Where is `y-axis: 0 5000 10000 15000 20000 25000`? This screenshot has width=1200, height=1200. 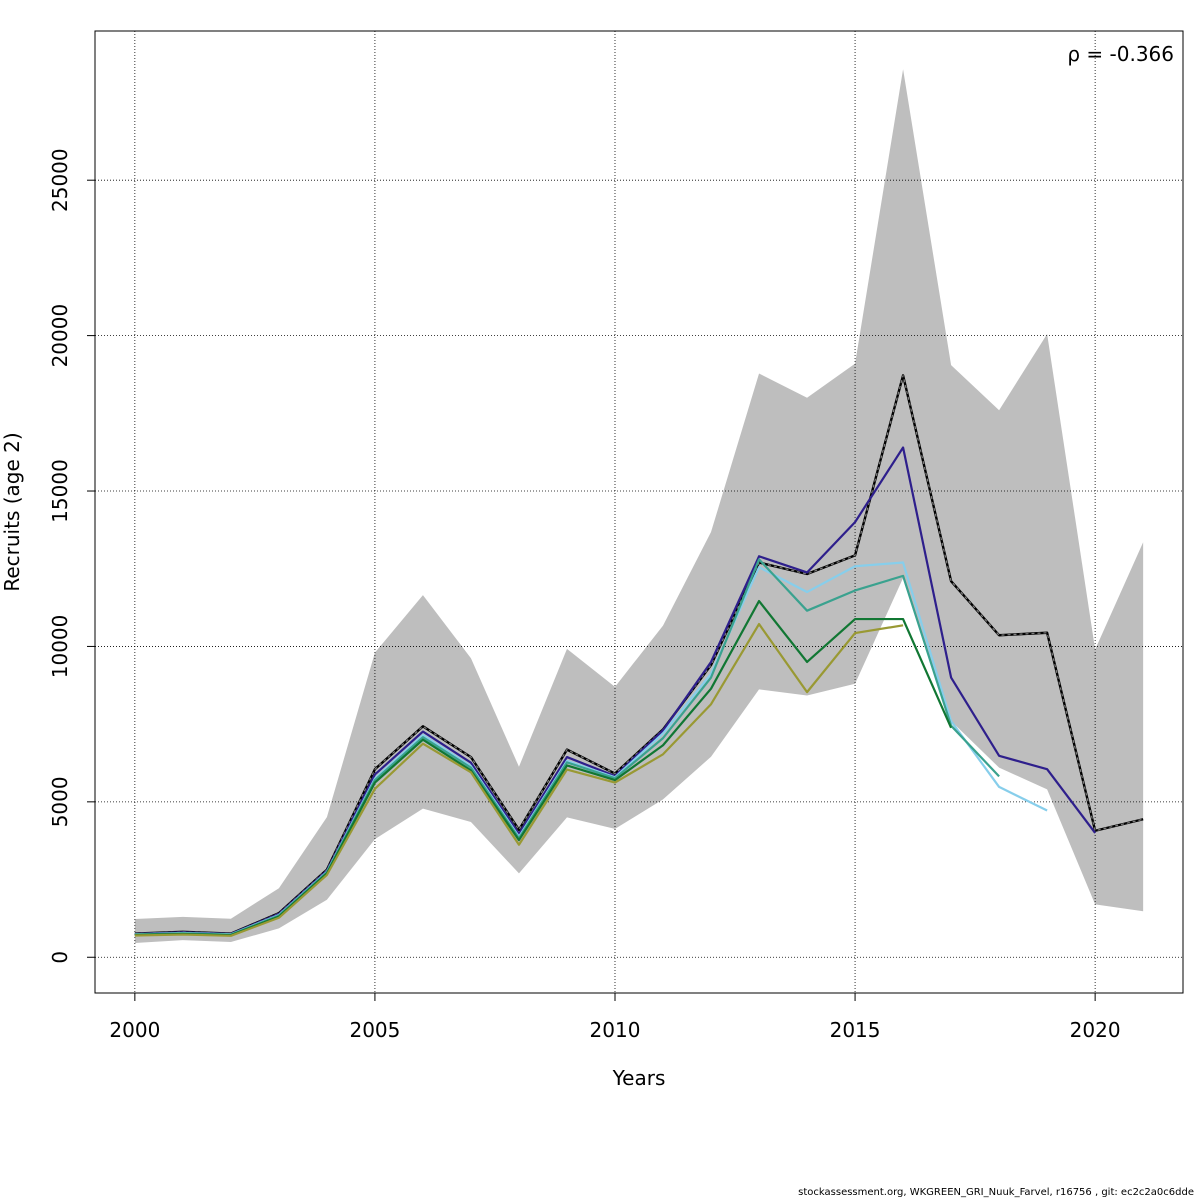
y-axis: 0 5000 10000 15000 20000 25000 is located at coordinates (71, 556).